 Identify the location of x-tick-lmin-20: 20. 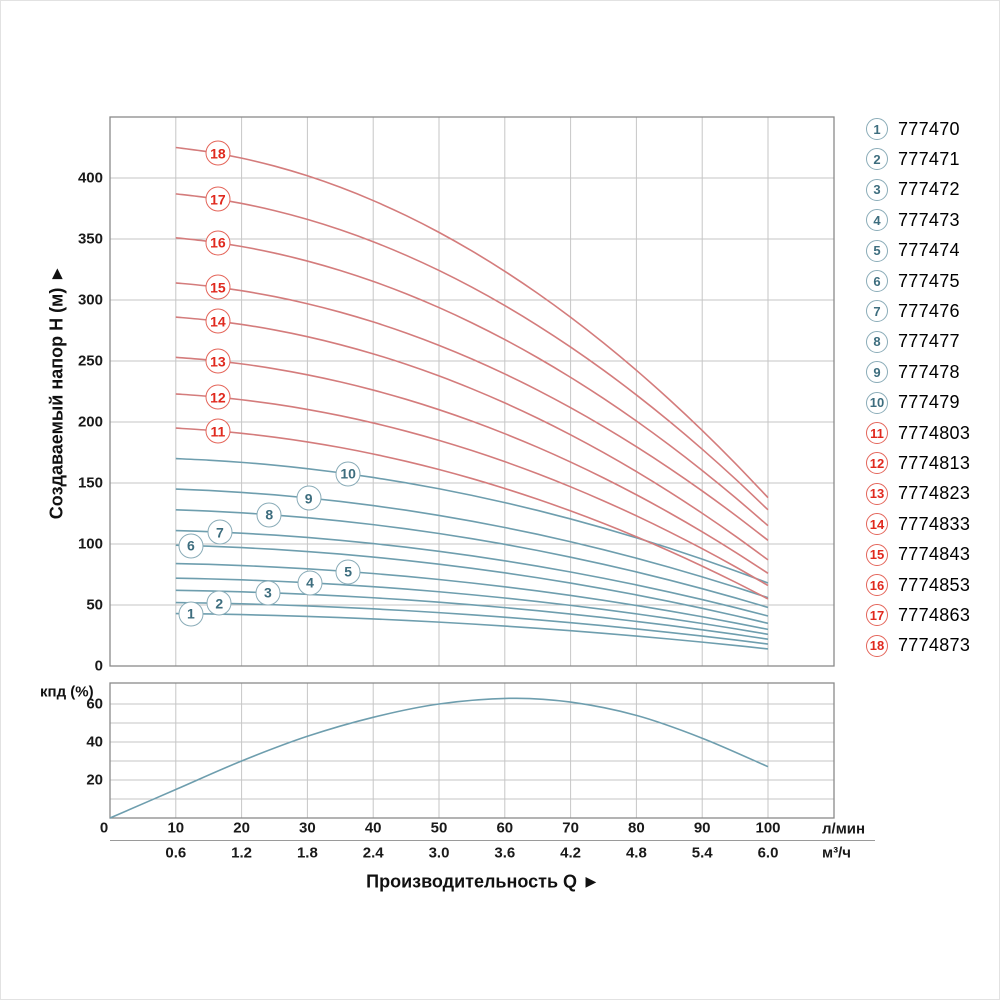
(241, 828).